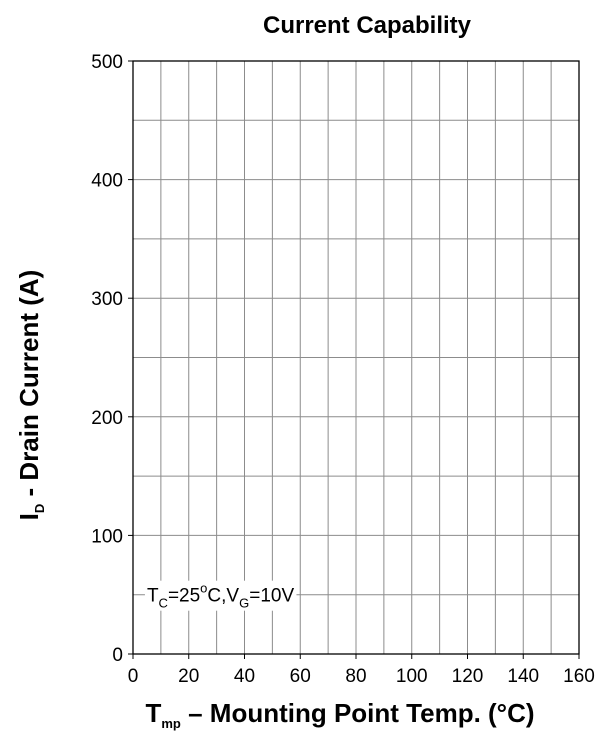 Image resolution: width=611 pixels, height=731 pixels. I want to click on annotation-background, so click(220, 595).